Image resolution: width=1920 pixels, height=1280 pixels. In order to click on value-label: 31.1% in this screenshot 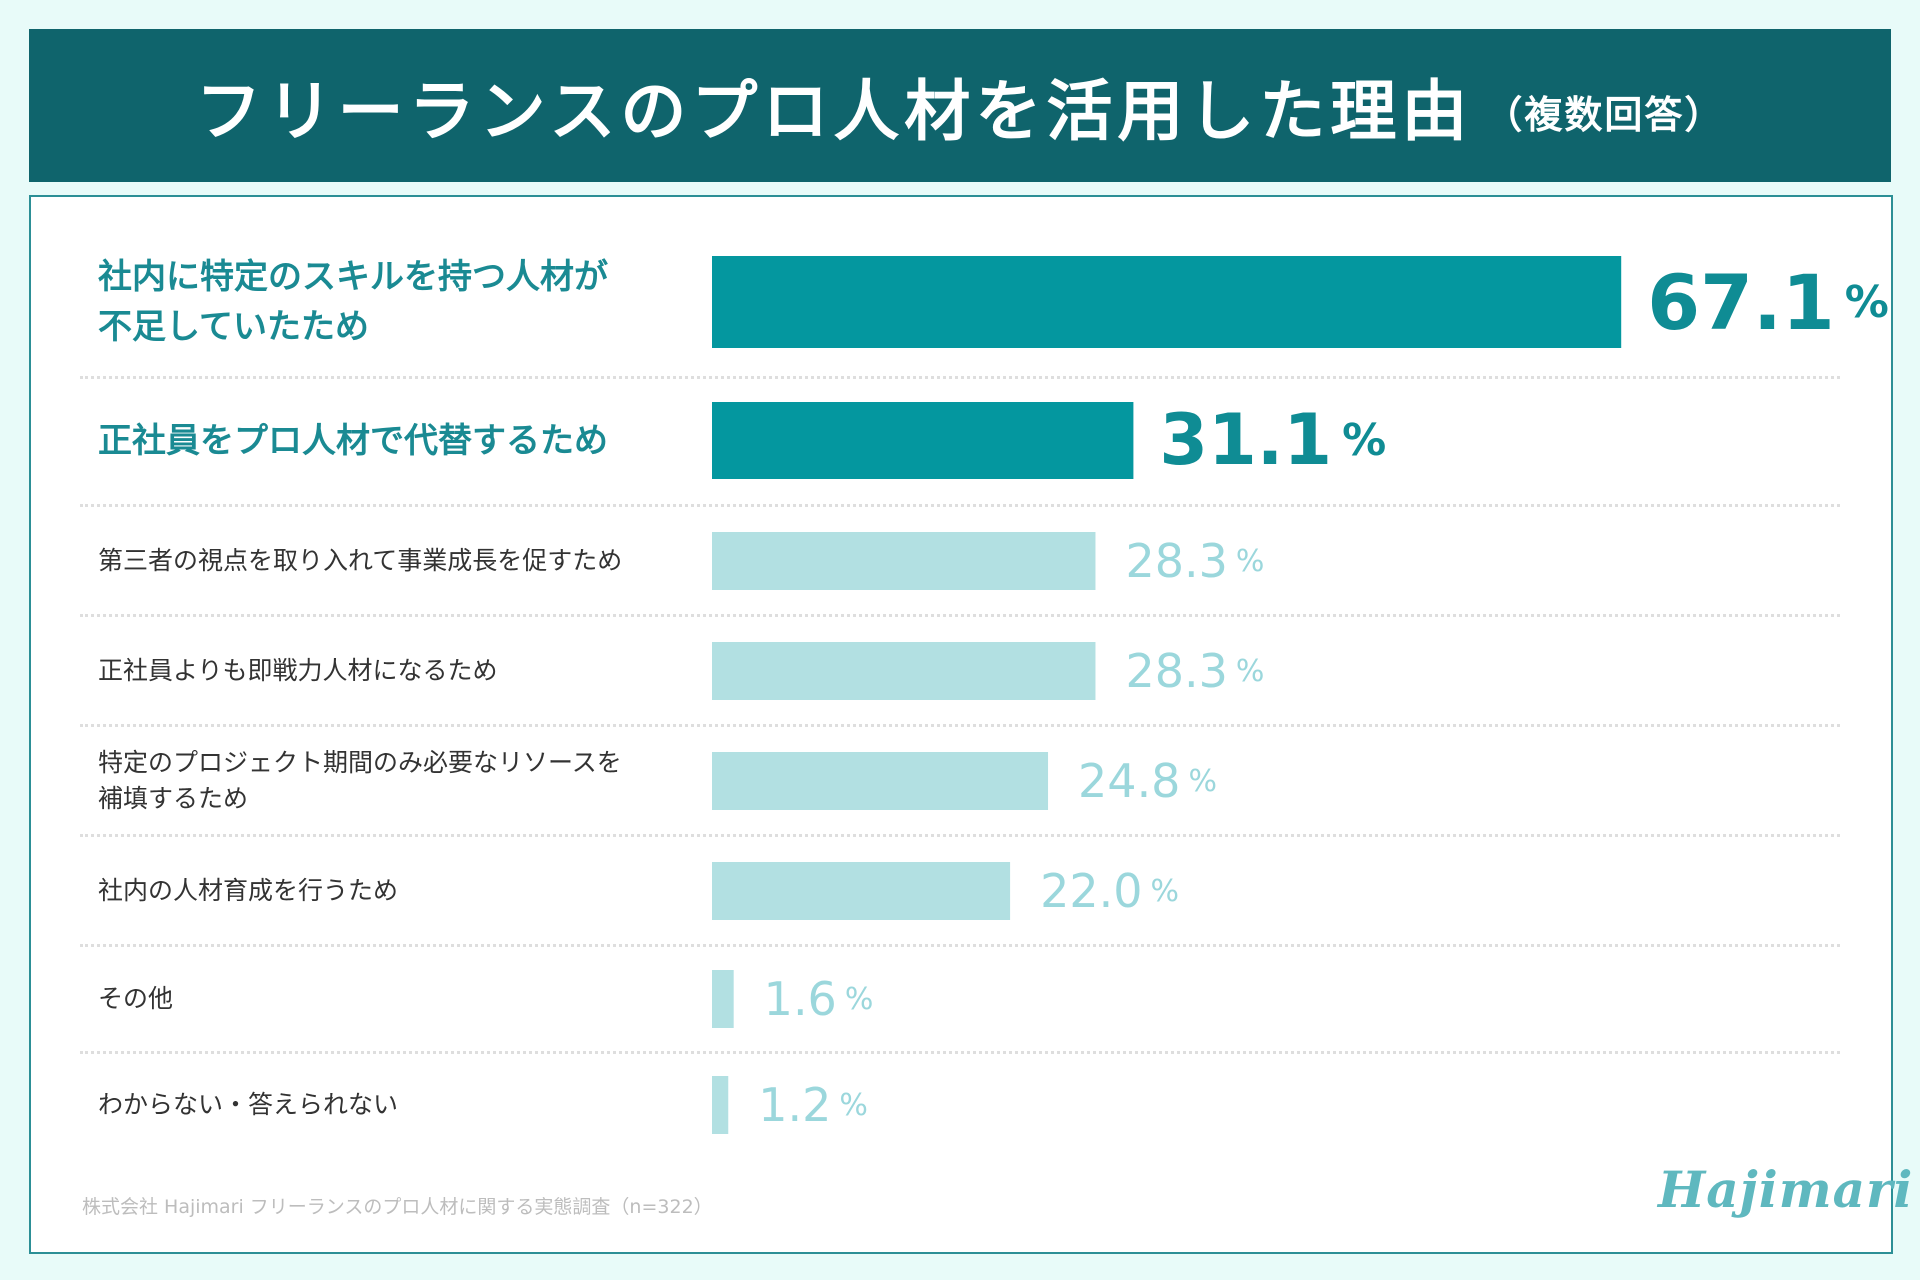, I will do `click(1272, 440)`.